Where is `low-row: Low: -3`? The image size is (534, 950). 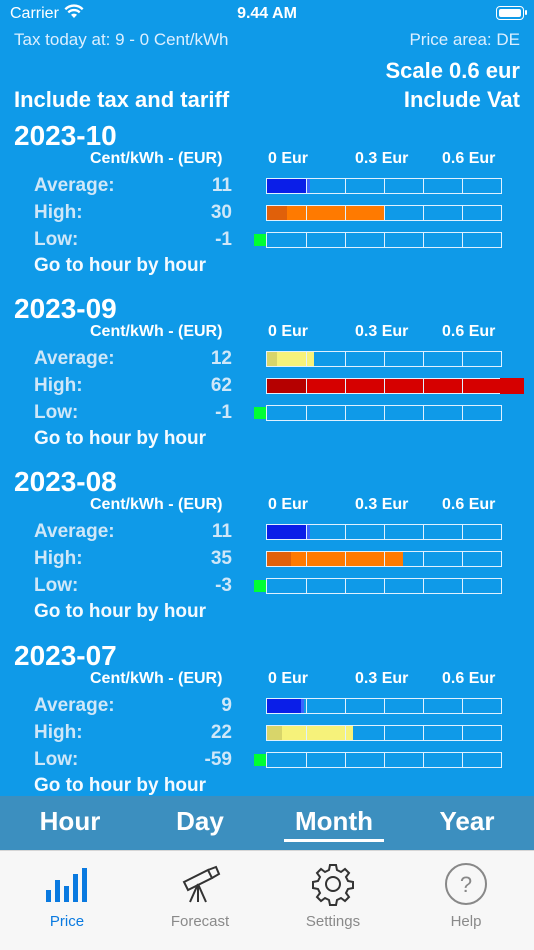
low-row: Low: -3 is located at coordinates (267, 587).